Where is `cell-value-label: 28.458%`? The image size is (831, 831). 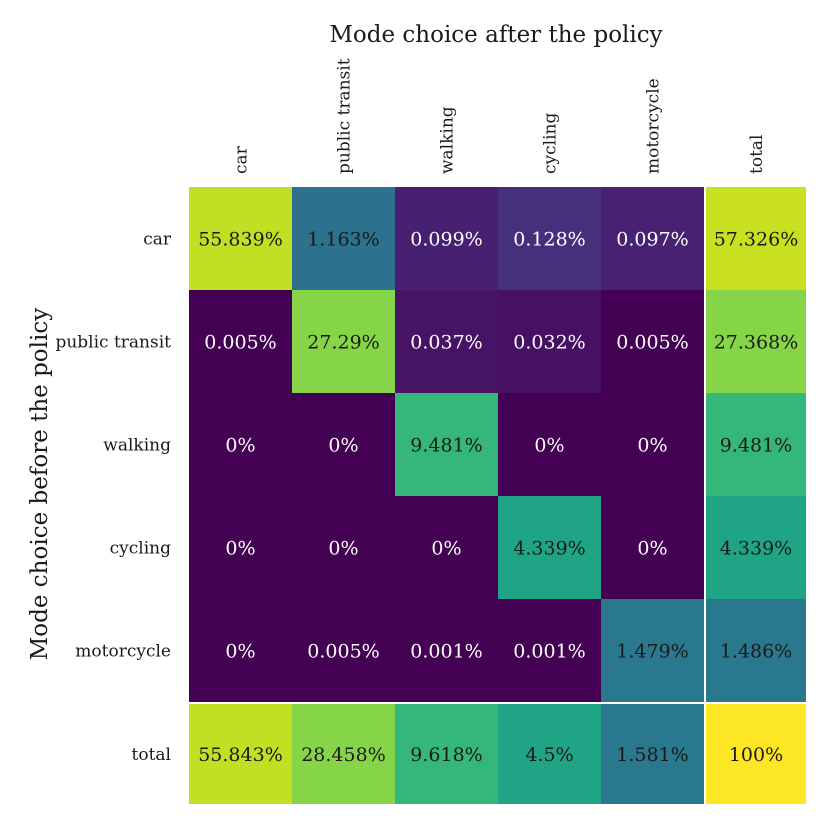 cell-value-label: 28.458% is located at coordinates (343, 755).